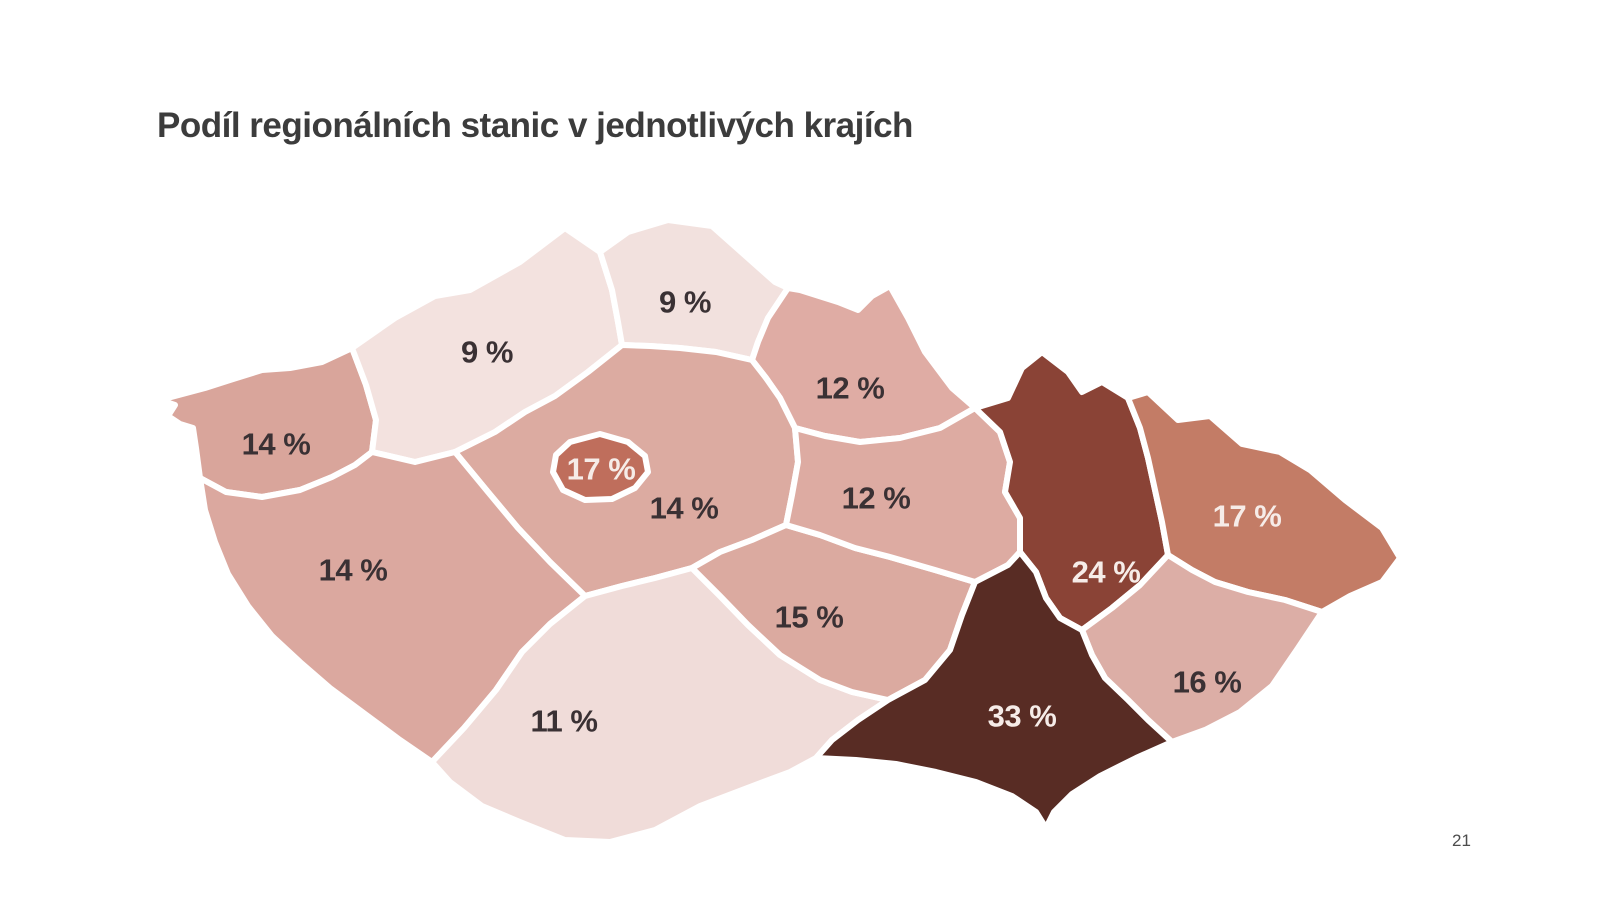 This screenshot has height=900, width=1600. I want to click on region-label-praha: 17 %, so click(601, 469).